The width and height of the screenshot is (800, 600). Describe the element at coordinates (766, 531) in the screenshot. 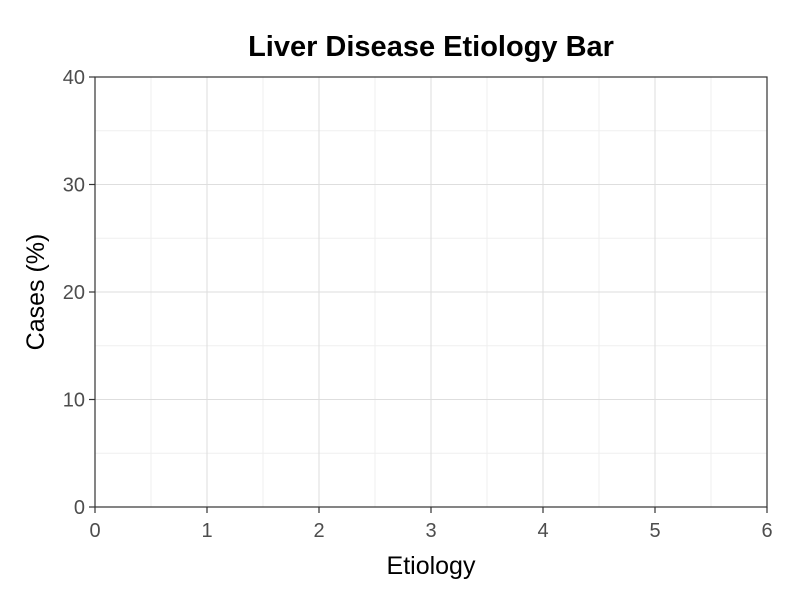

I see `x-tick-label: 6` at that location.